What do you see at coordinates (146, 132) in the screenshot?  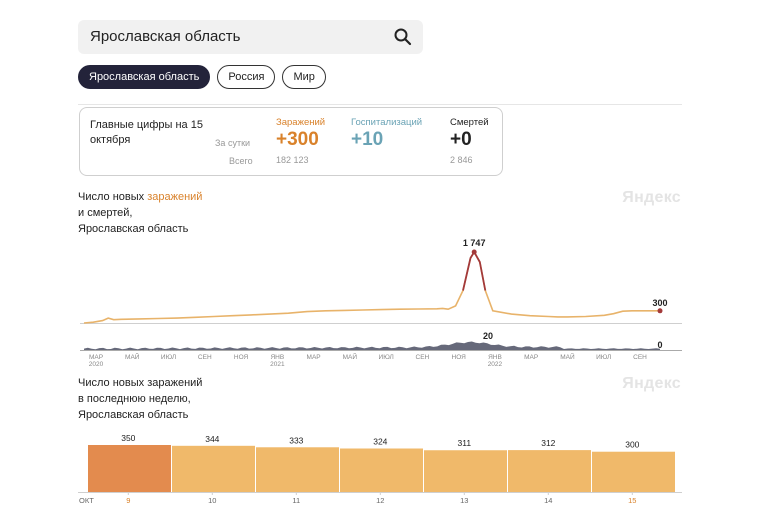 I see `summary-title: Главные цифры на 15 октября` at bounding box center [146, 132].